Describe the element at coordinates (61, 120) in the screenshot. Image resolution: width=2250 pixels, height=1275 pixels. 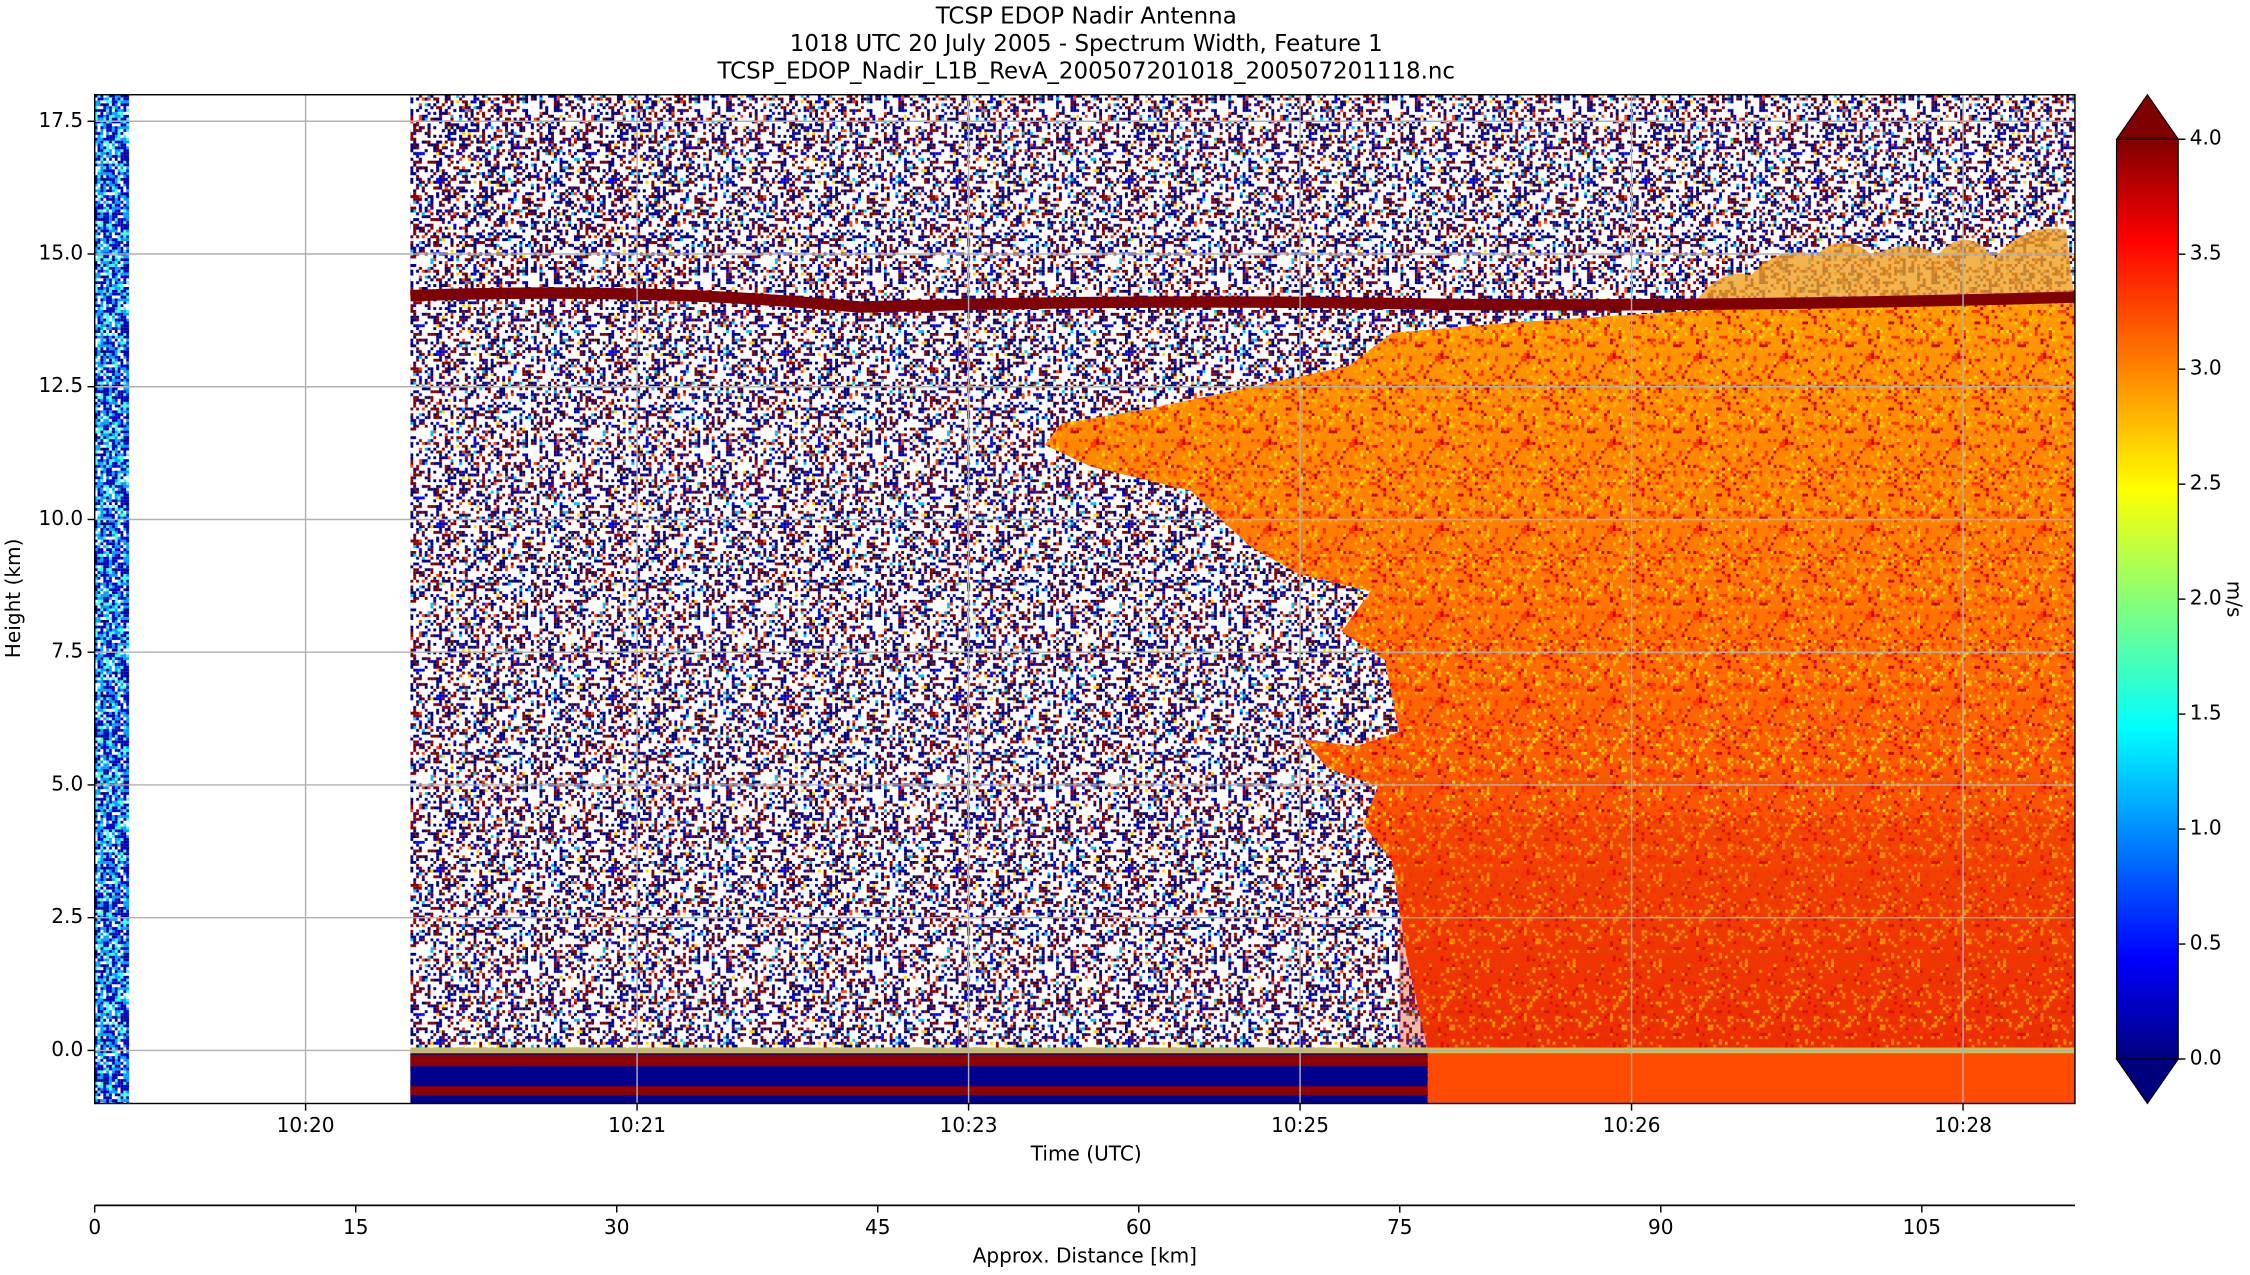
I see `y-tick-label: 17.5` at that location.